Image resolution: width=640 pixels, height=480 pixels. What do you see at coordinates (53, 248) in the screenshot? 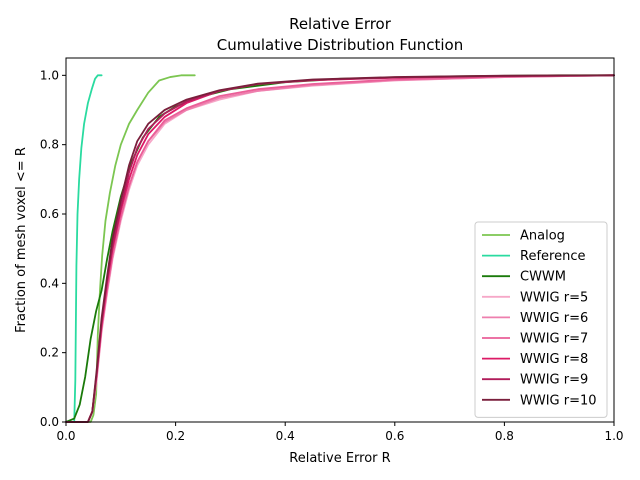
I see `y-axis-ticks: 0.0 0.2 0.4 0.6 0.8 1.0` at bounding box center [53, 248].